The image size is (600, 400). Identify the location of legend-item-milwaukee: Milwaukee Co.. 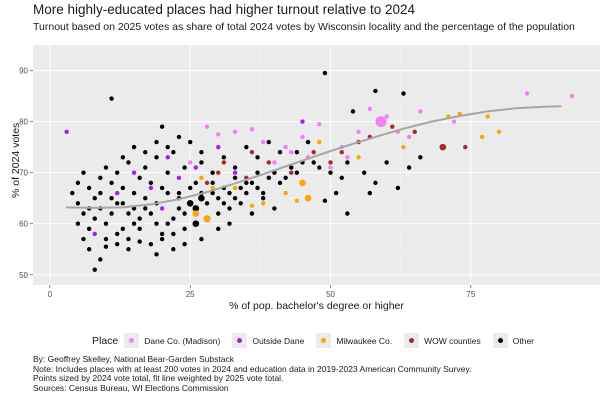
(354, 340).